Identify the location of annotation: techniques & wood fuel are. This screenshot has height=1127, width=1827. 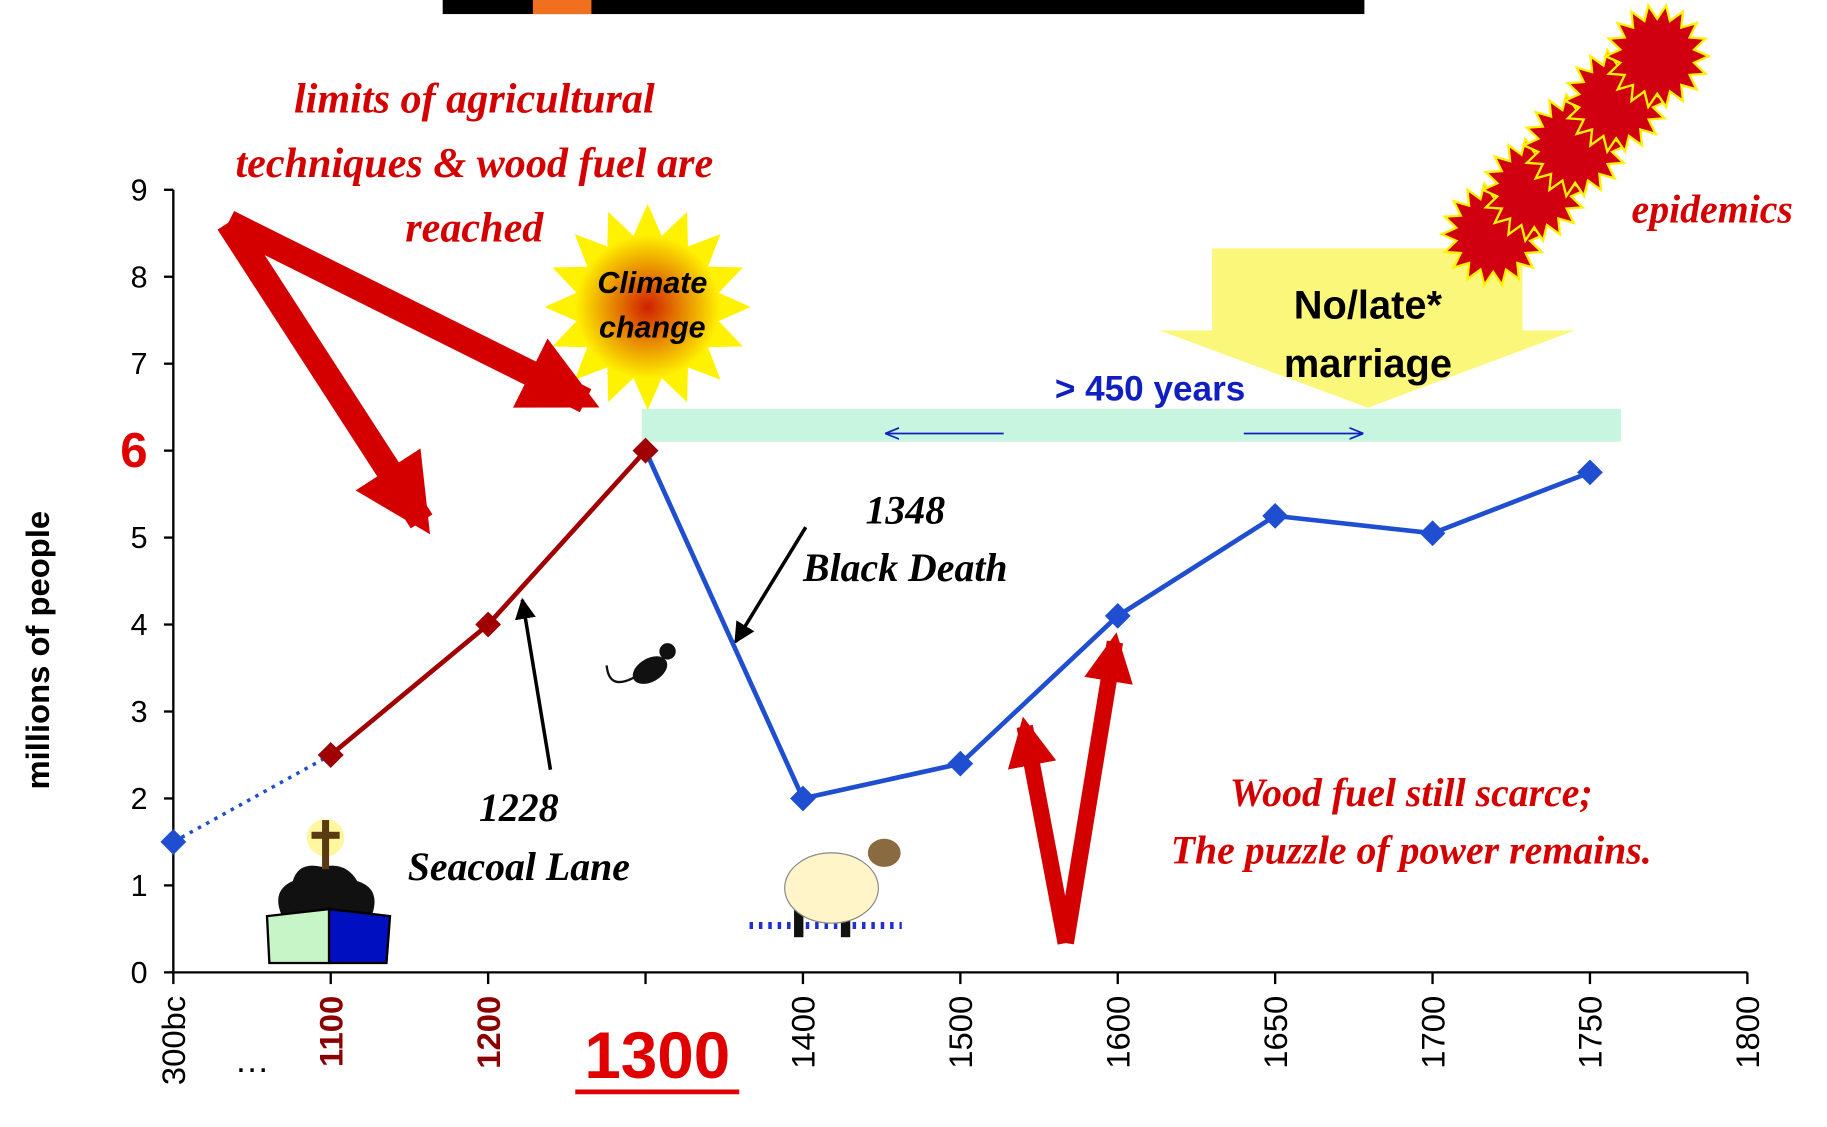
(474, 163).